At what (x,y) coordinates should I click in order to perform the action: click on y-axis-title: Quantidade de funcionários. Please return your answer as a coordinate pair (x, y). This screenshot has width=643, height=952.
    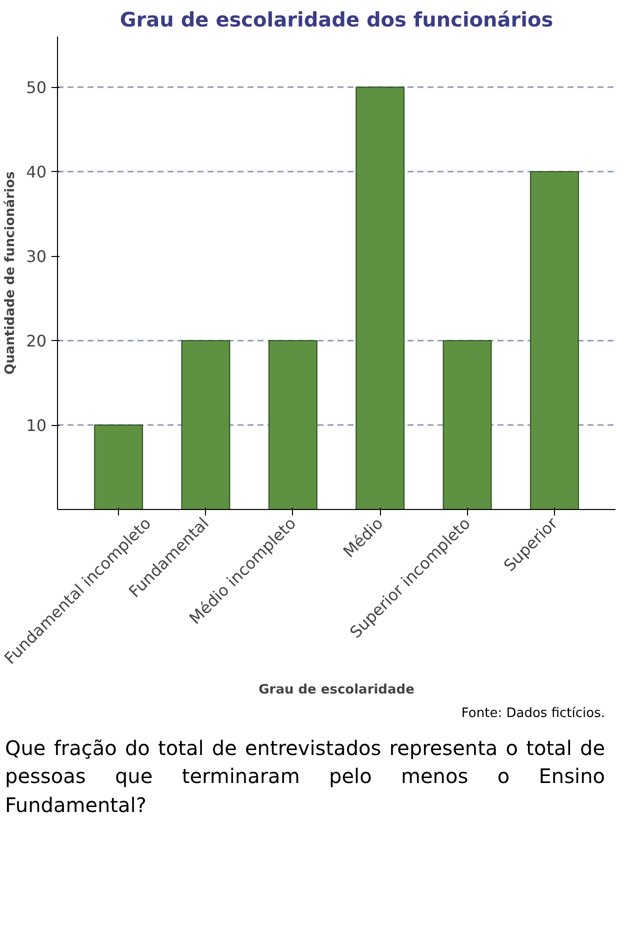
    Looking at the image, I should click on (10, 273).